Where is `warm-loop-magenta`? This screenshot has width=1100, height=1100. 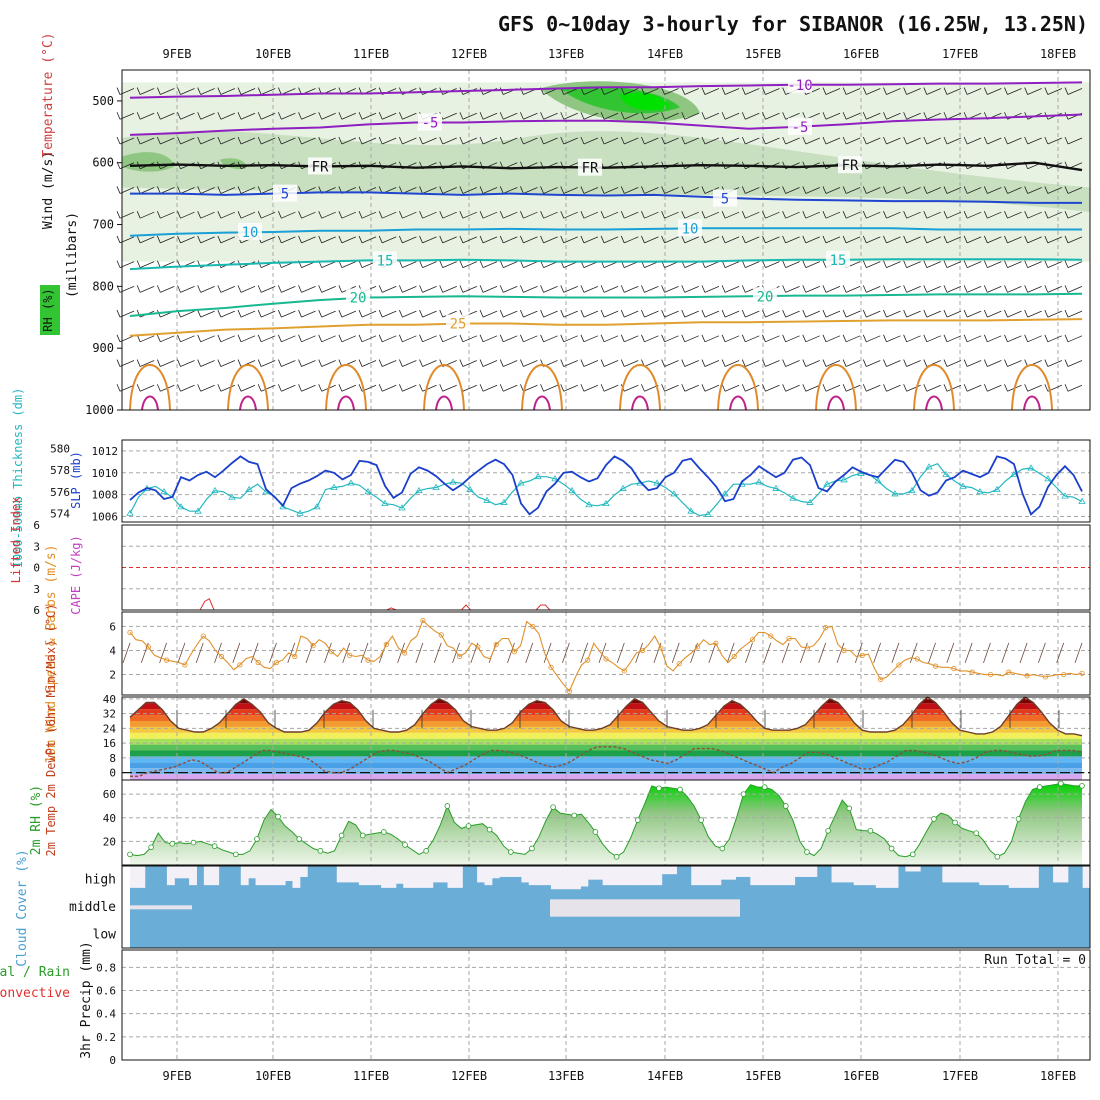 warm-loop-magenta is located at coordinates (150, 403).